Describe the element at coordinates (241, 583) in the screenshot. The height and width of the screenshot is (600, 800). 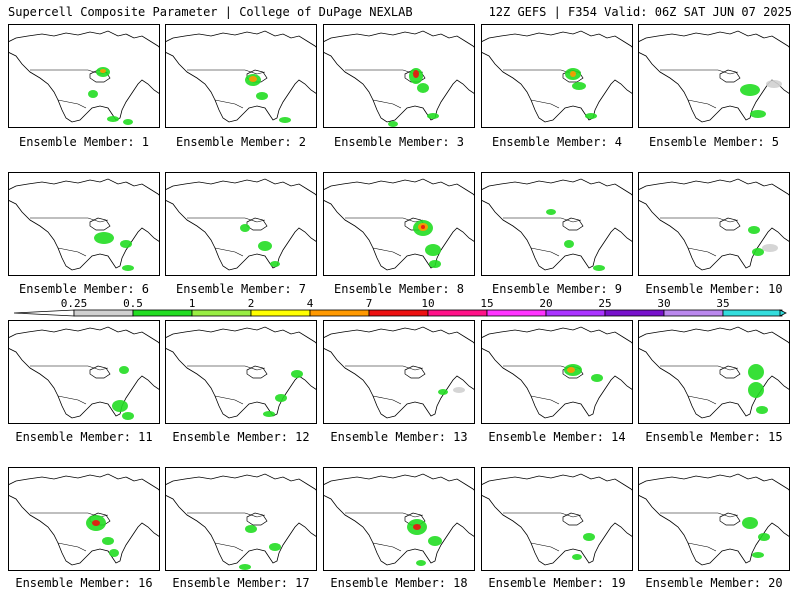
I see `ensemble-member-label: Ensemble Member: 17` at that location.